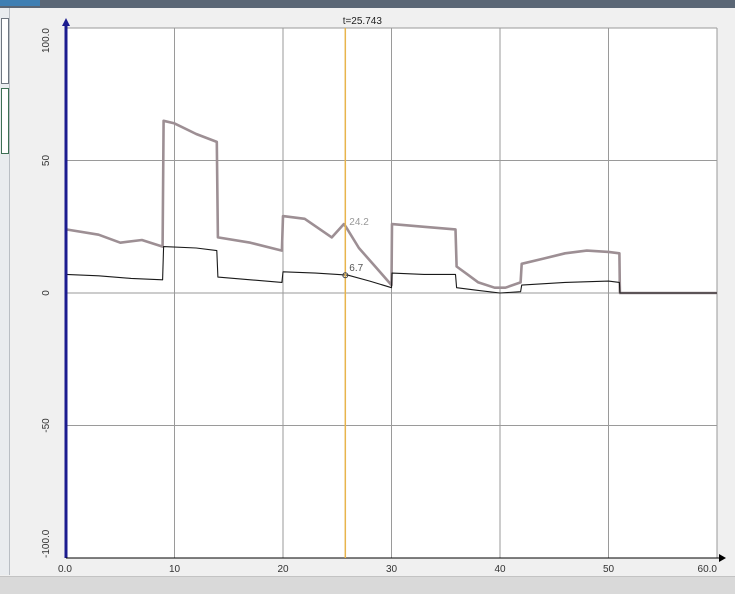 Image resolution: width=735 pixels, height=594 pixels. What do you see at coordinates (392, 569) in the screenshot?
I see `x-tick-label: 30` at bounding box center [392, 569].